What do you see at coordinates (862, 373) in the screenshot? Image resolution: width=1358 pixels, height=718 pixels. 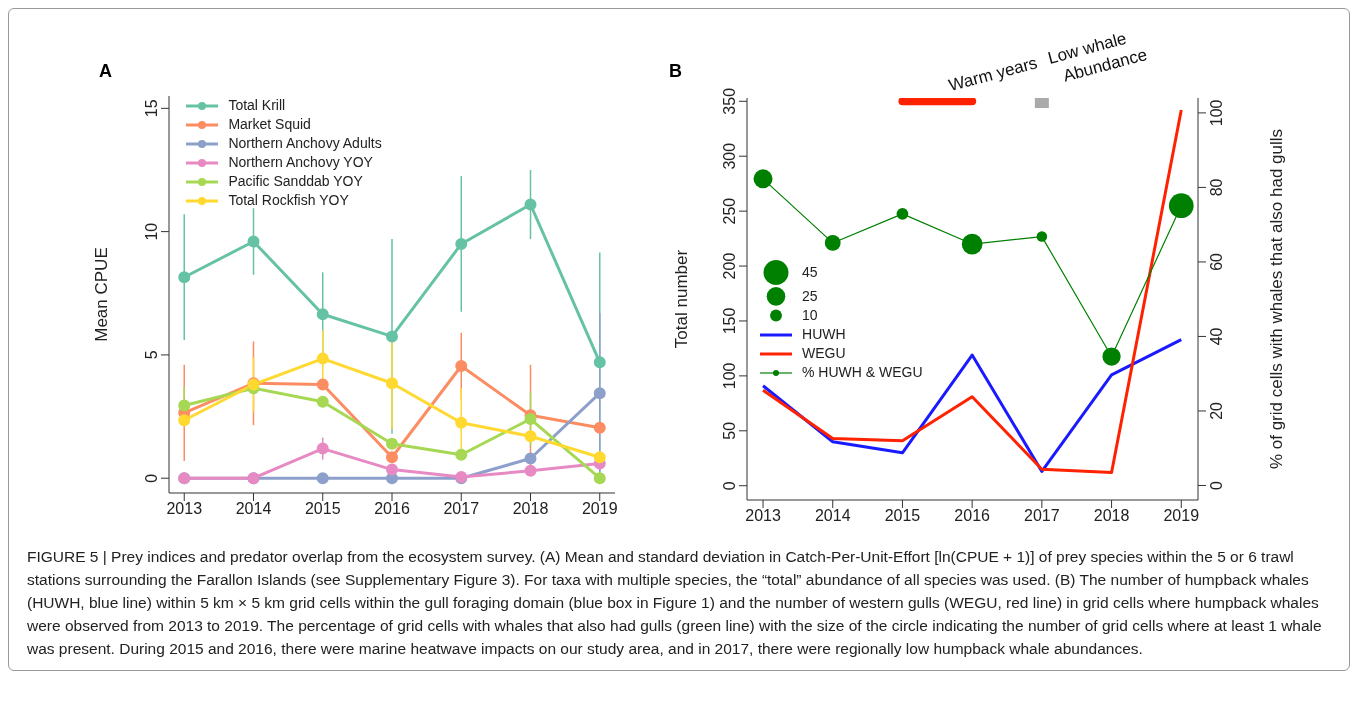 I see `legend-label: % HUWH & WEGU` at bounding box center [862, 373].